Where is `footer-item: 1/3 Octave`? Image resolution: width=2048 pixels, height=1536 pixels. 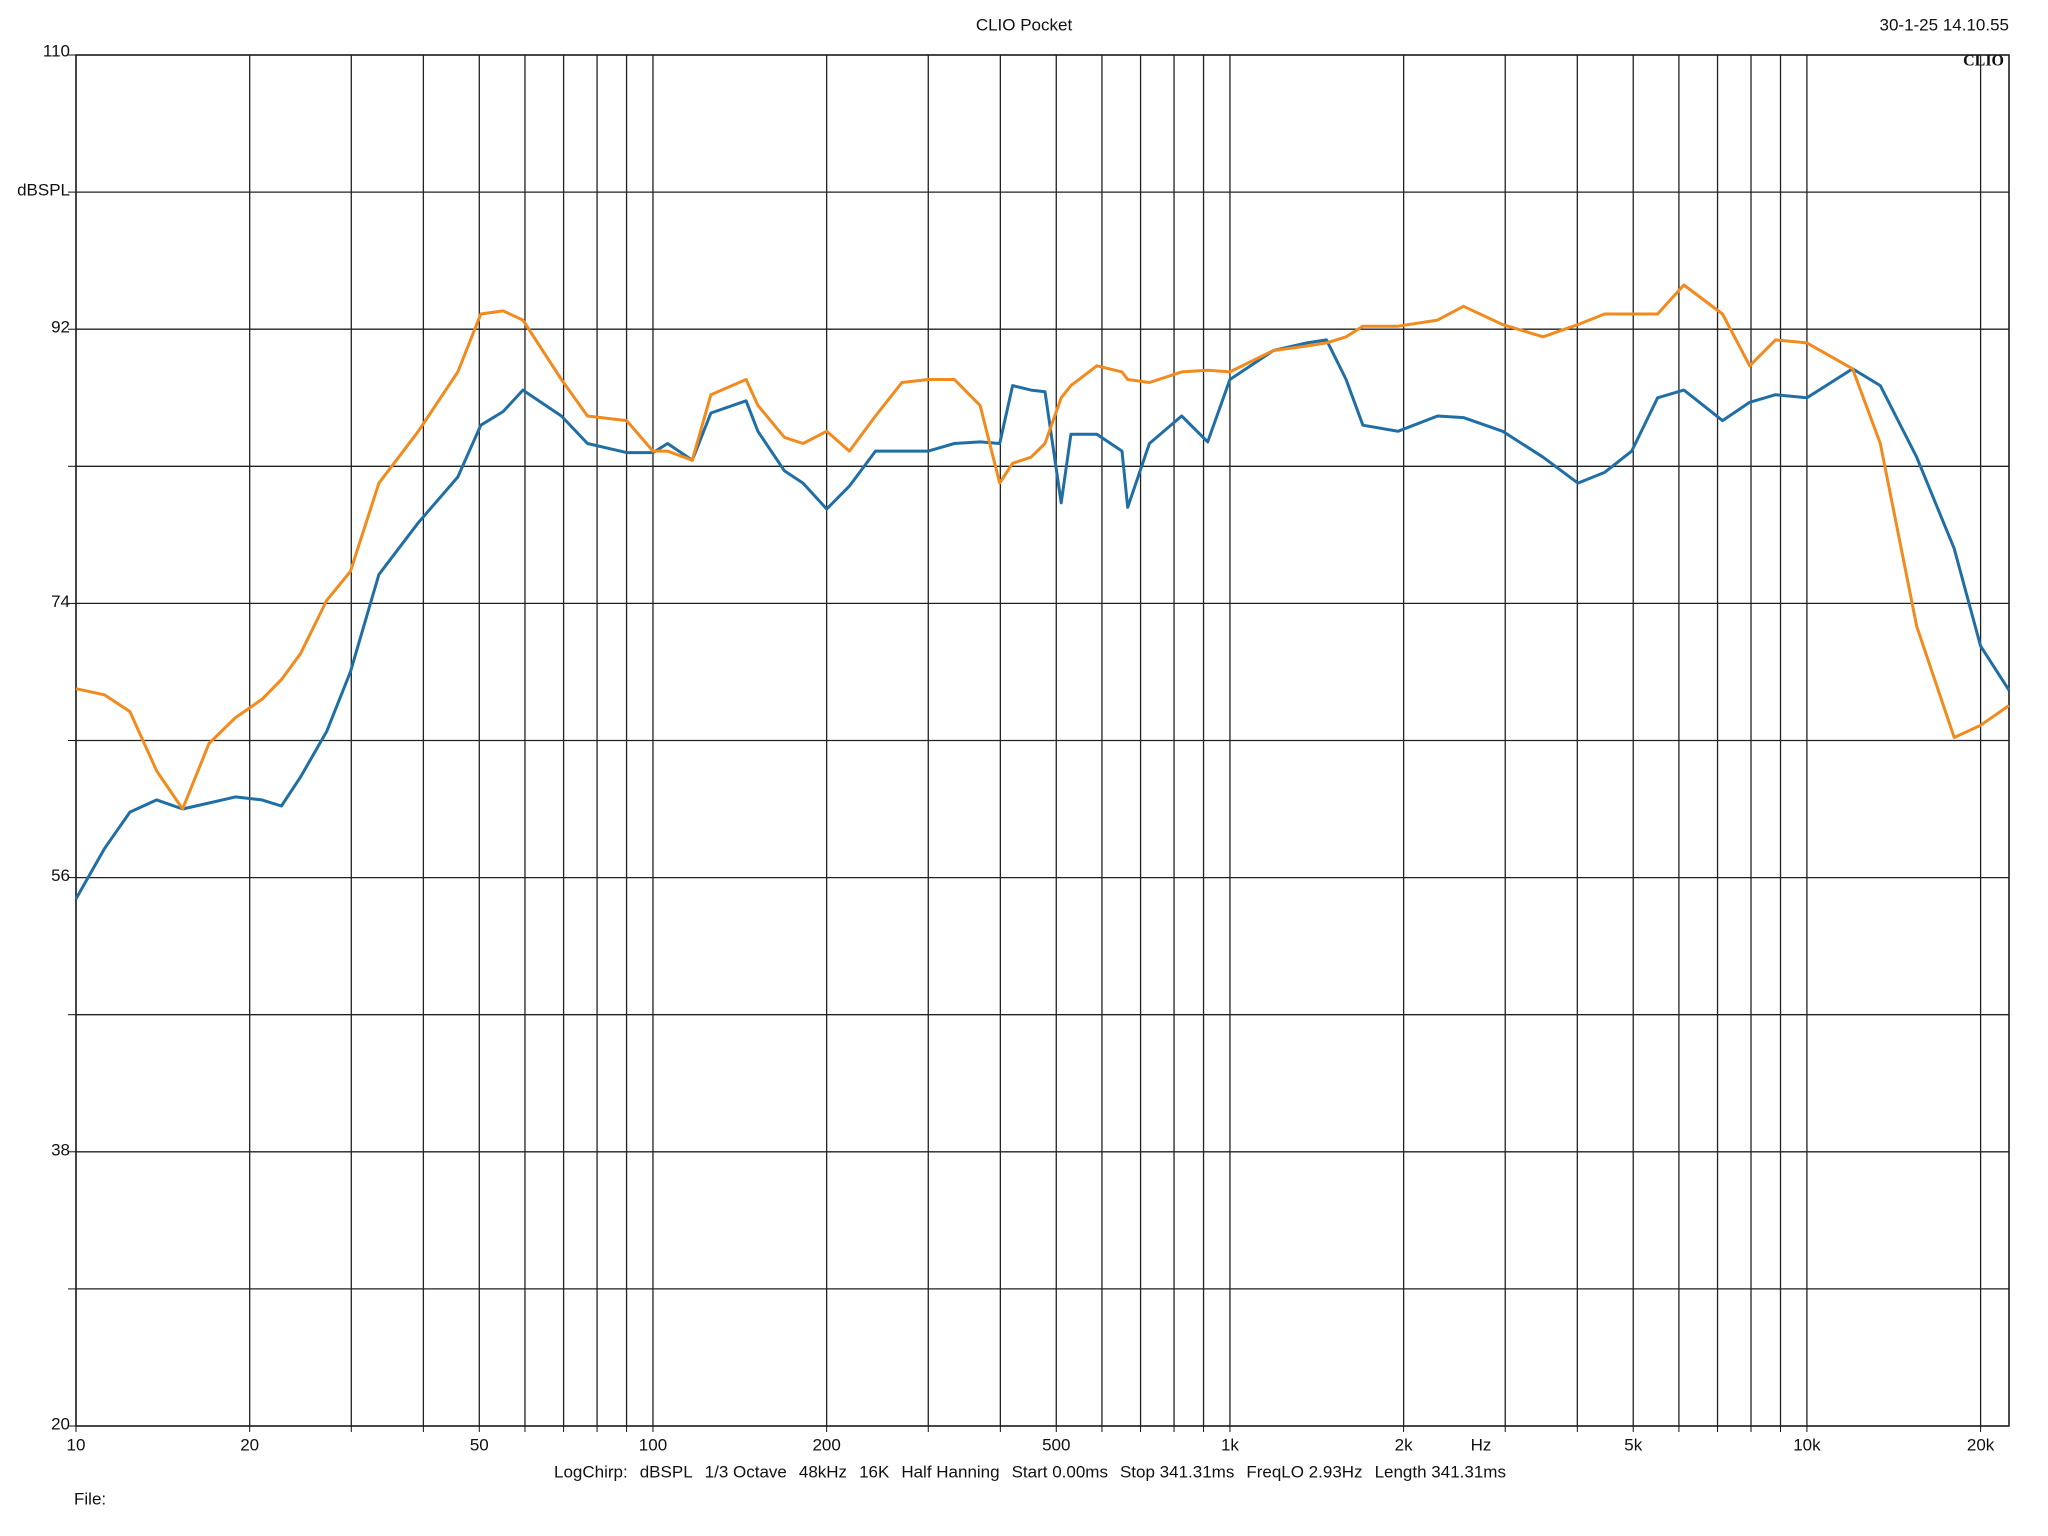 footer-item: 1/3 Octave is located at coordinates (746, 1471).